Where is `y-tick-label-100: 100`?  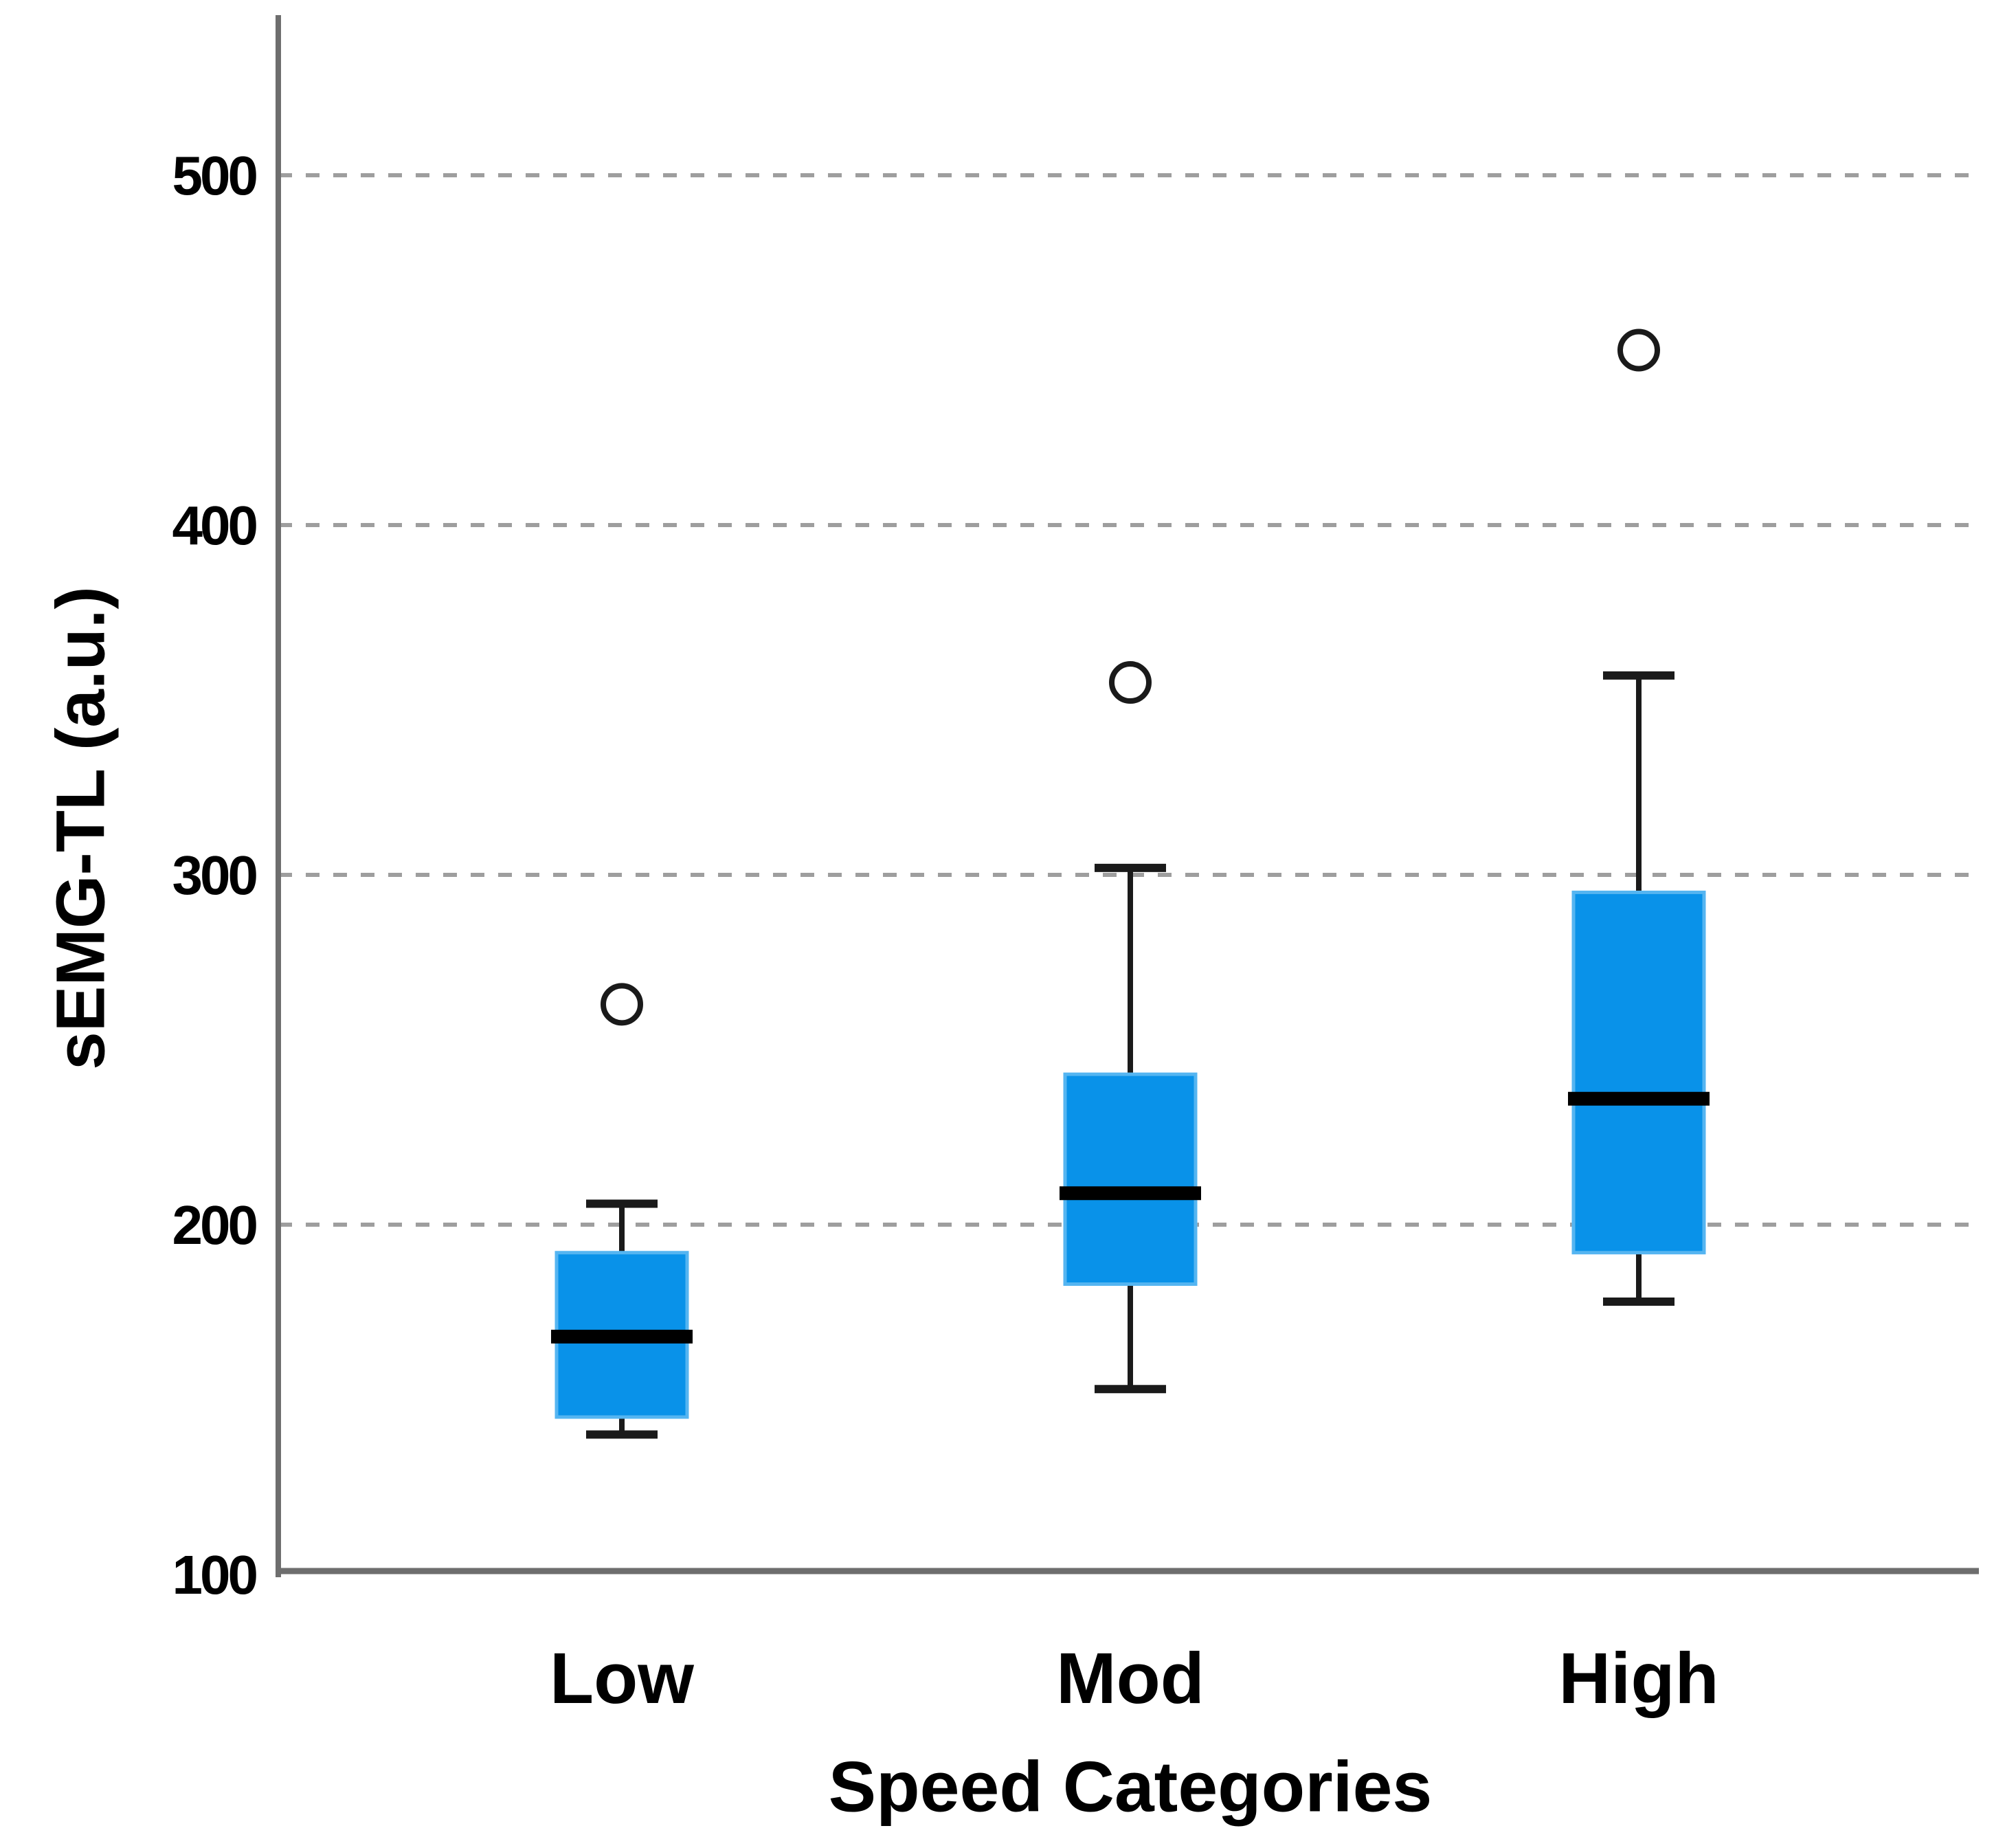
y-tick-label-100: 100 is located at coordinates (214, 1574).